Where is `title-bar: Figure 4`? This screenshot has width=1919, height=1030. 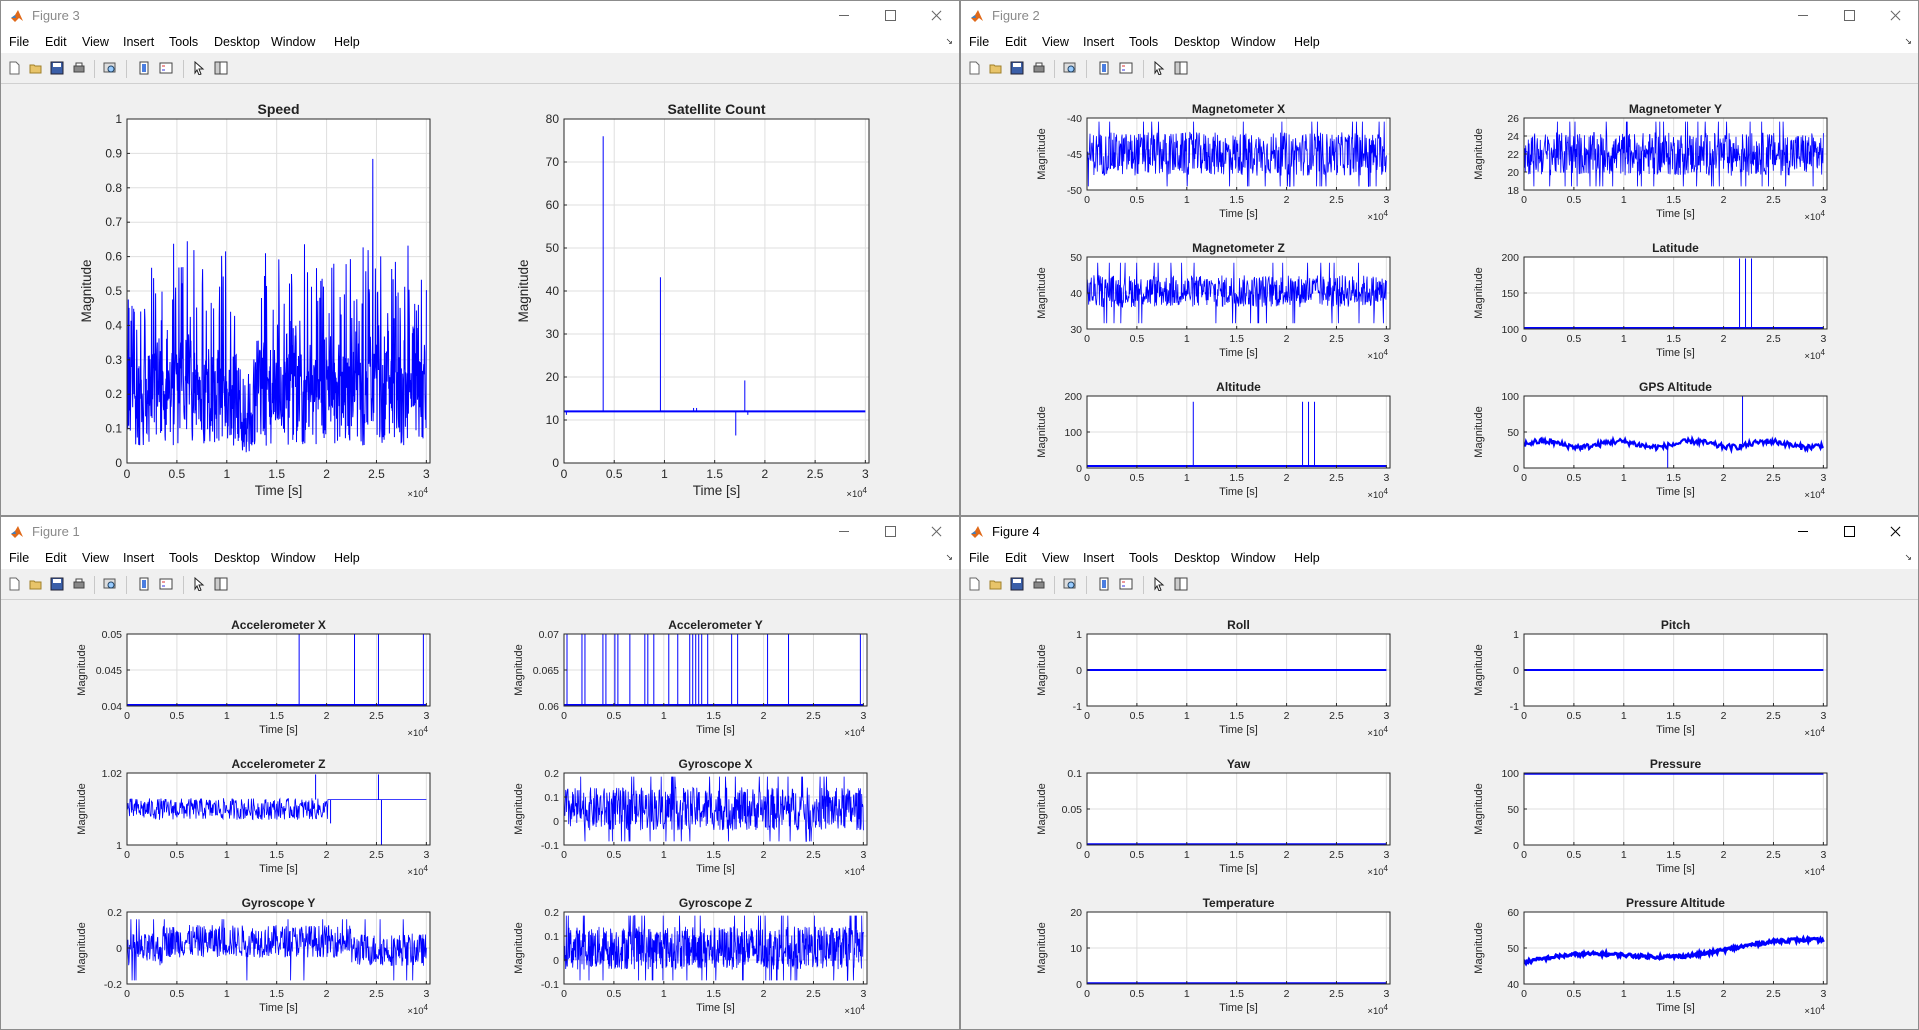
title-bar: Figure 4 is located at coordinates (1439, 531).